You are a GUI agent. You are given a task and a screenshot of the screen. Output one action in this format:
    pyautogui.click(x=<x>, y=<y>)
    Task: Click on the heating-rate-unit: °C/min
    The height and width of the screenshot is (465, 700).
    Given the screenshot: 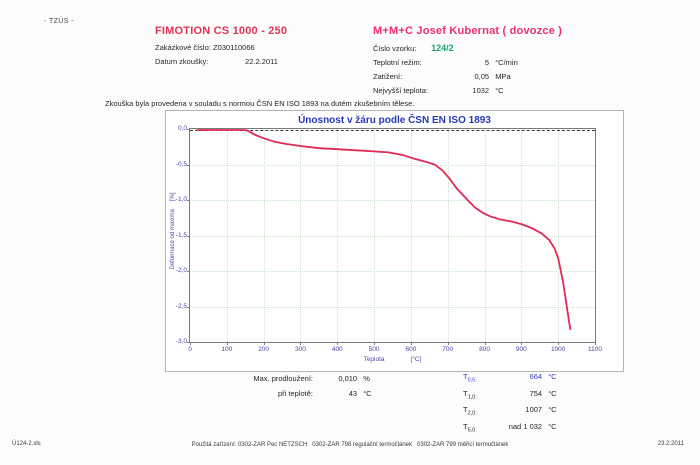 What is the action you would take?
    pyautogui.click(x=506, y=62)
    